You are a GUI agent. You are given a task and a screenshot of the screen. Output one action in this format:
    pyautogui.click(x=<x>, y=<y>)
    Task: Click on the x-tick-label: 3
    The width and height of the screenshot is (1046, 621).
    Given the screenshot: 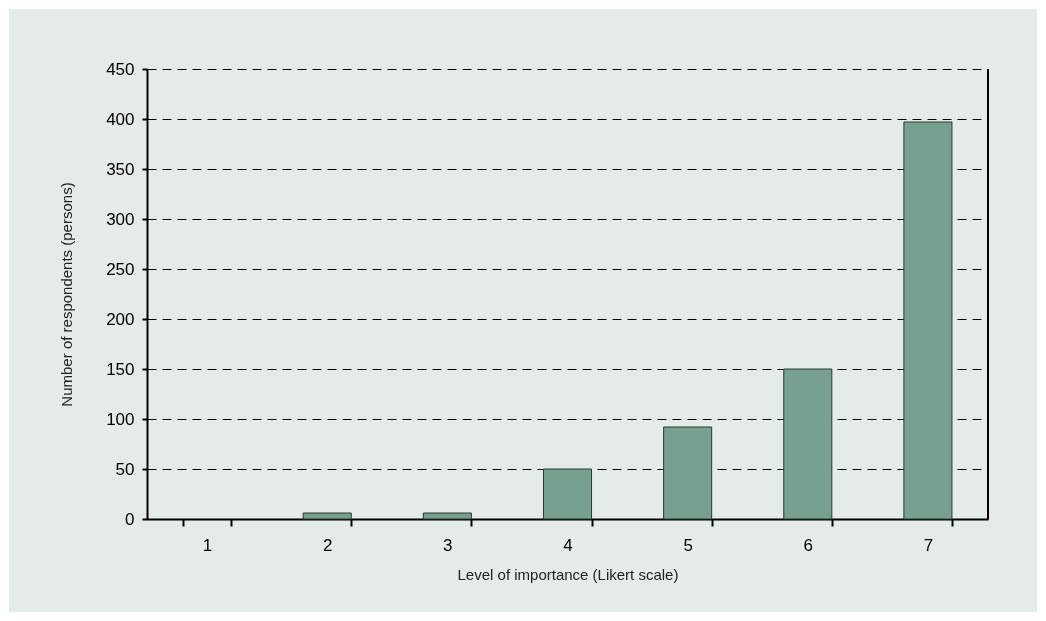 What is the action you would take?
    pyautogui.click(x=448, y=545)
    